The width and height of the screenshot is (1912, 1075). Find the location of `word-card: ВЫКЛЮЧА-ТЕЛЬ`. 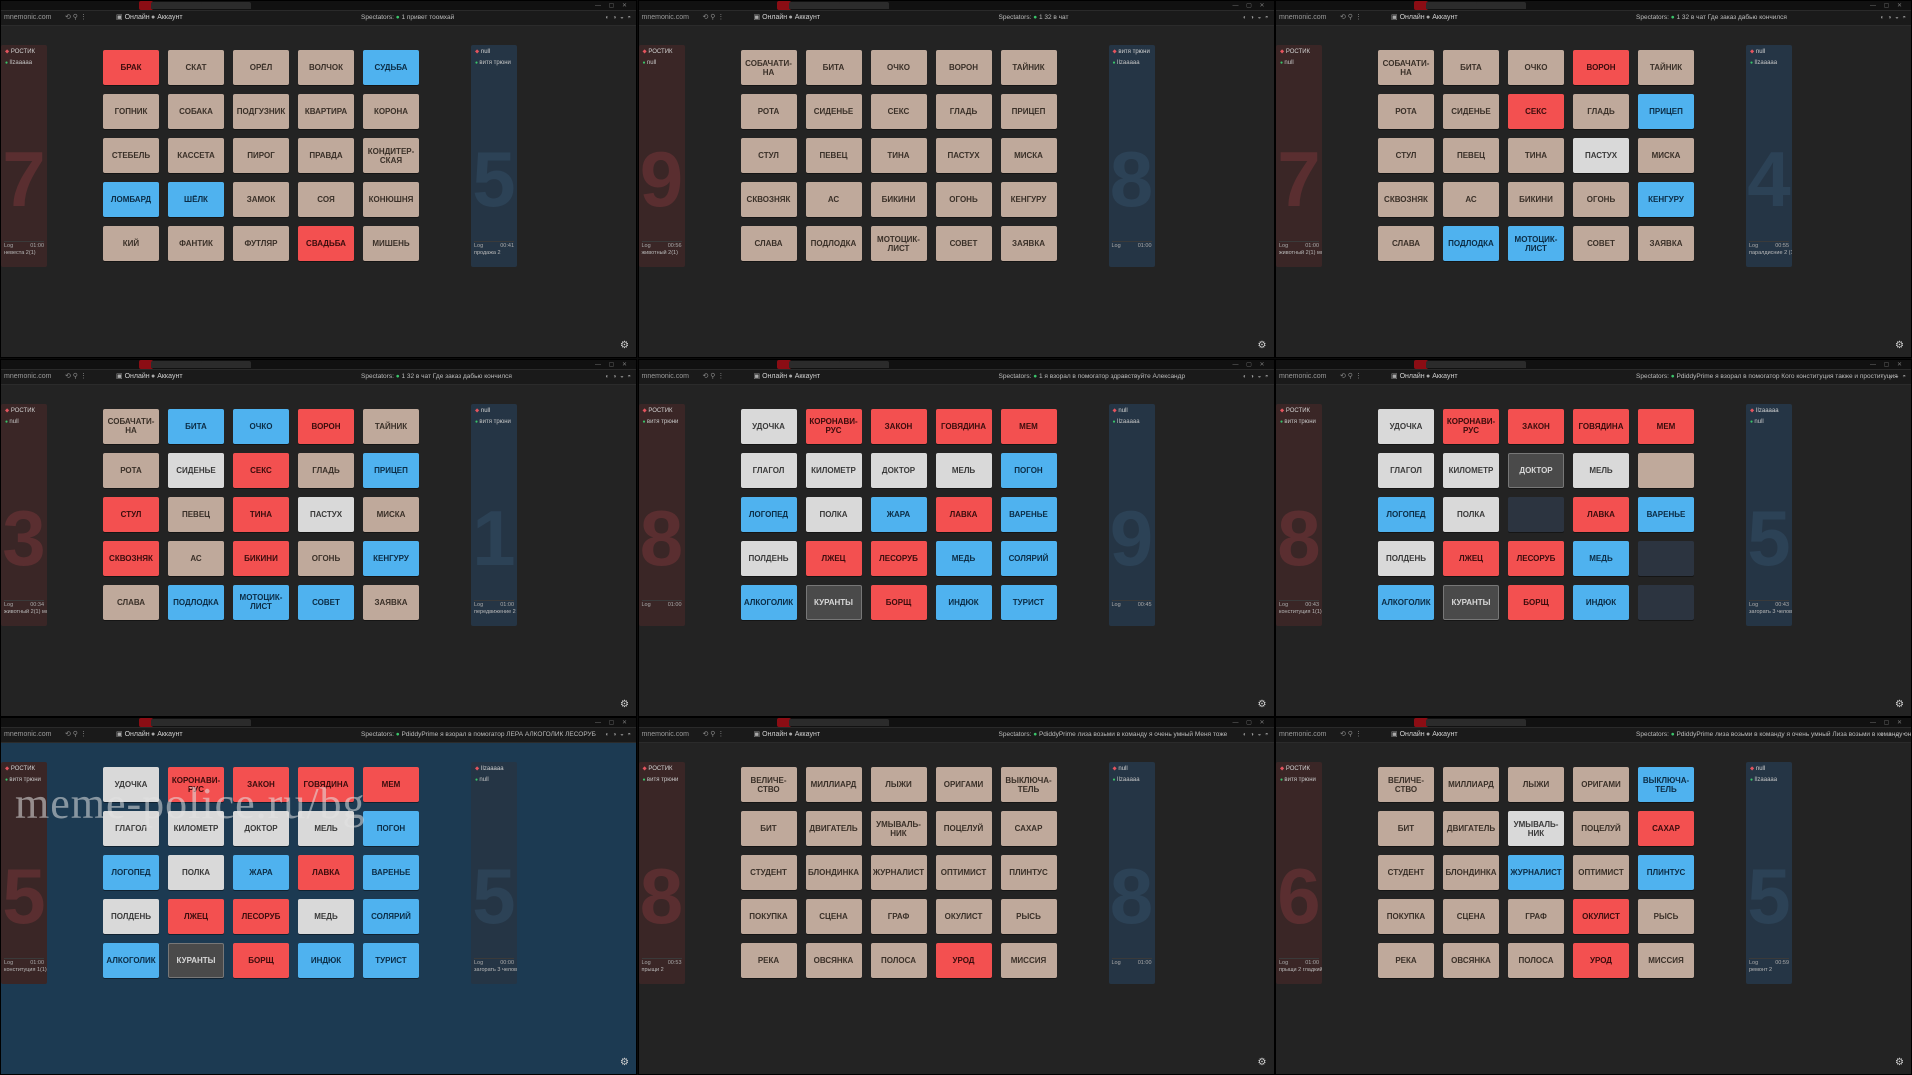

word-card: ВЫКЛЮЧА-ТЕЛЬ is located at coordinates (1666, 784).